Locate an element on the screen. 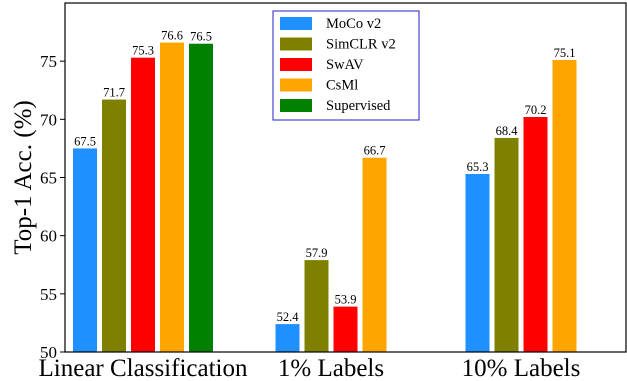  bar-value-label: 76.6 is located at coordinates (172, 36).